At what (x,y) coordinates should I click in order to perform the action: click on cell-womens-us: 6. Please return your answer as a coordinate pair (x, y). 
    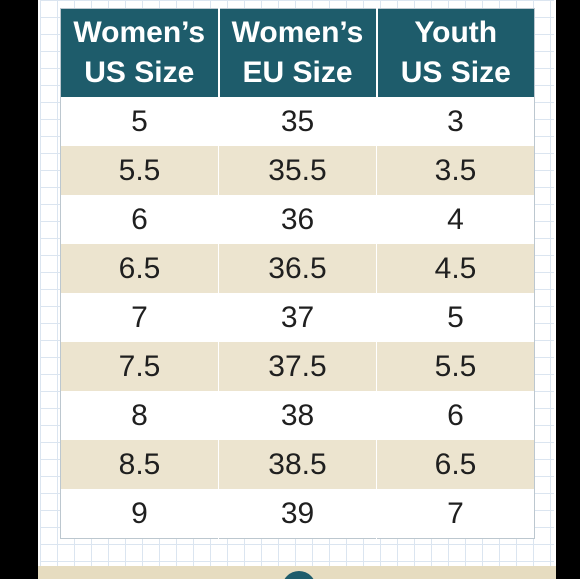
    Looking at the image, I should click on (139, 219).